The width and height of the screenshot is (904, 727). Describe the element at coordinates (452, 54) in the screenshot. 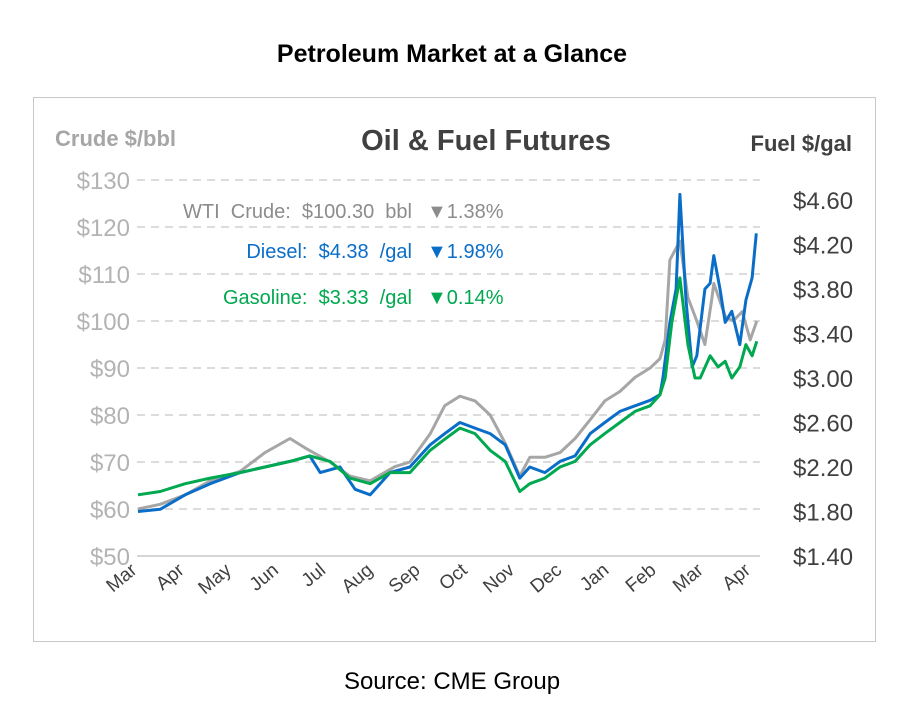

I see `page-title: Petroleum Market at a Glance` at that location.